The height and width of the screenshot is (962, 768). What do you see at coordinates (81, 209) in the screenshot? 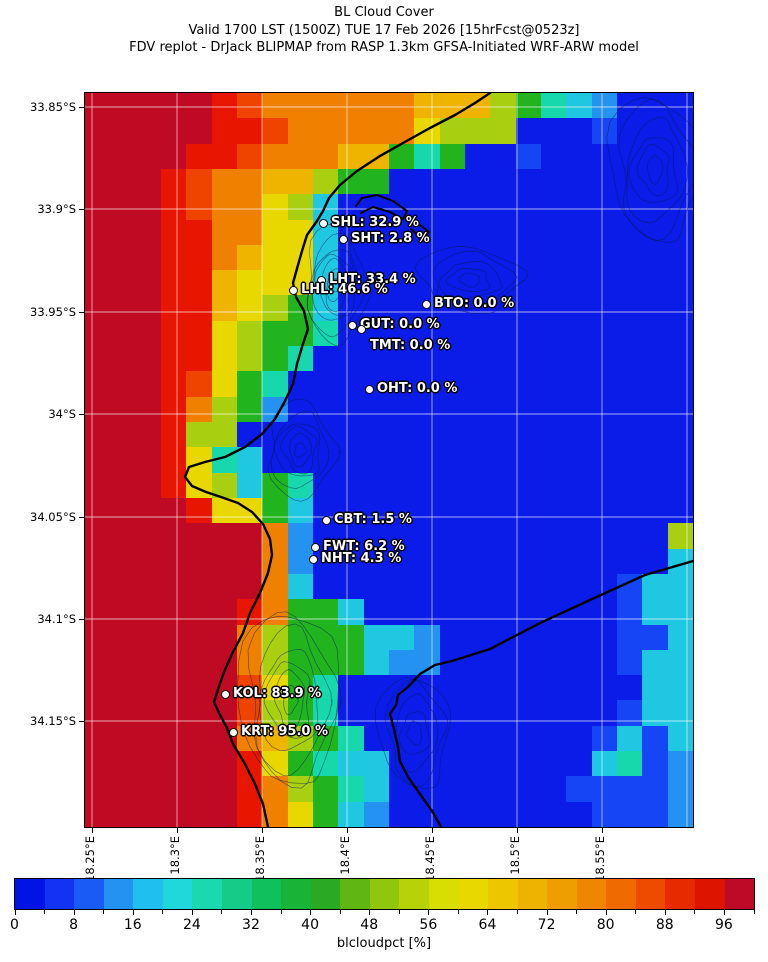
I see `y-tick-mark` at bounding box center [81, 209].